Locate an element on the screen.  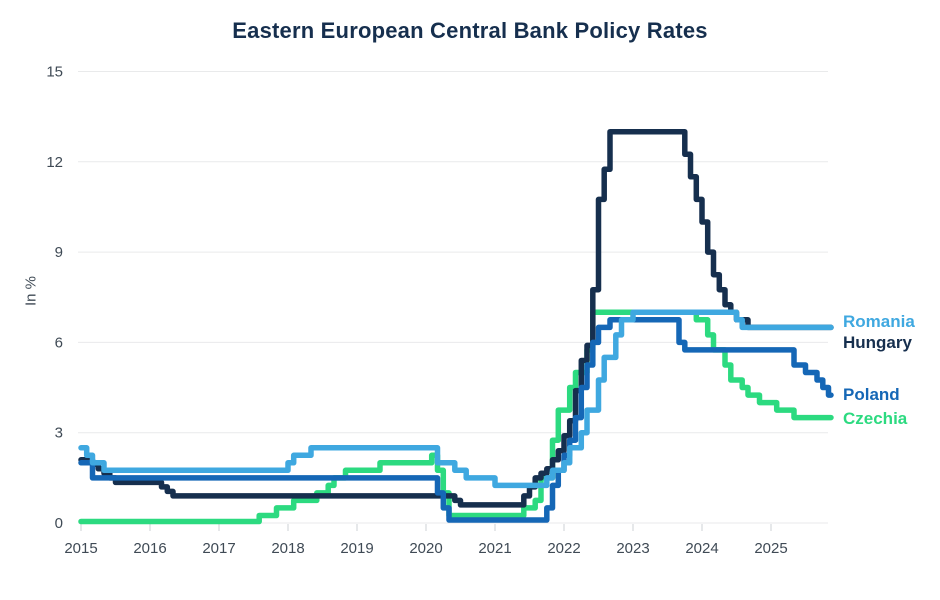
y-tick-label: 0 is located at coordinates (59, 523).